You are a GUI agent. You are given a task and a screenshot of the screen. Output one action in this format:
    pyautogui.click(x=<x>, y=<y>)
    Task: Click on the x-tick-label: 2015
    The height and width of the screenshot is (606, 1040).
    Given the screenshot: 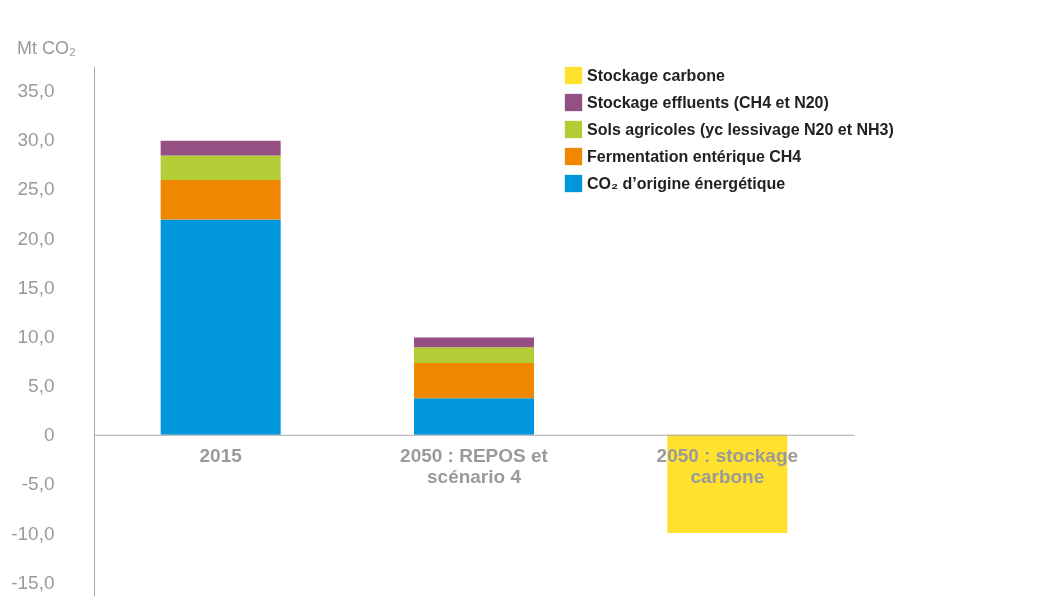 What is the action you would take?
    pyautogui.click(x=221, y=456)
    